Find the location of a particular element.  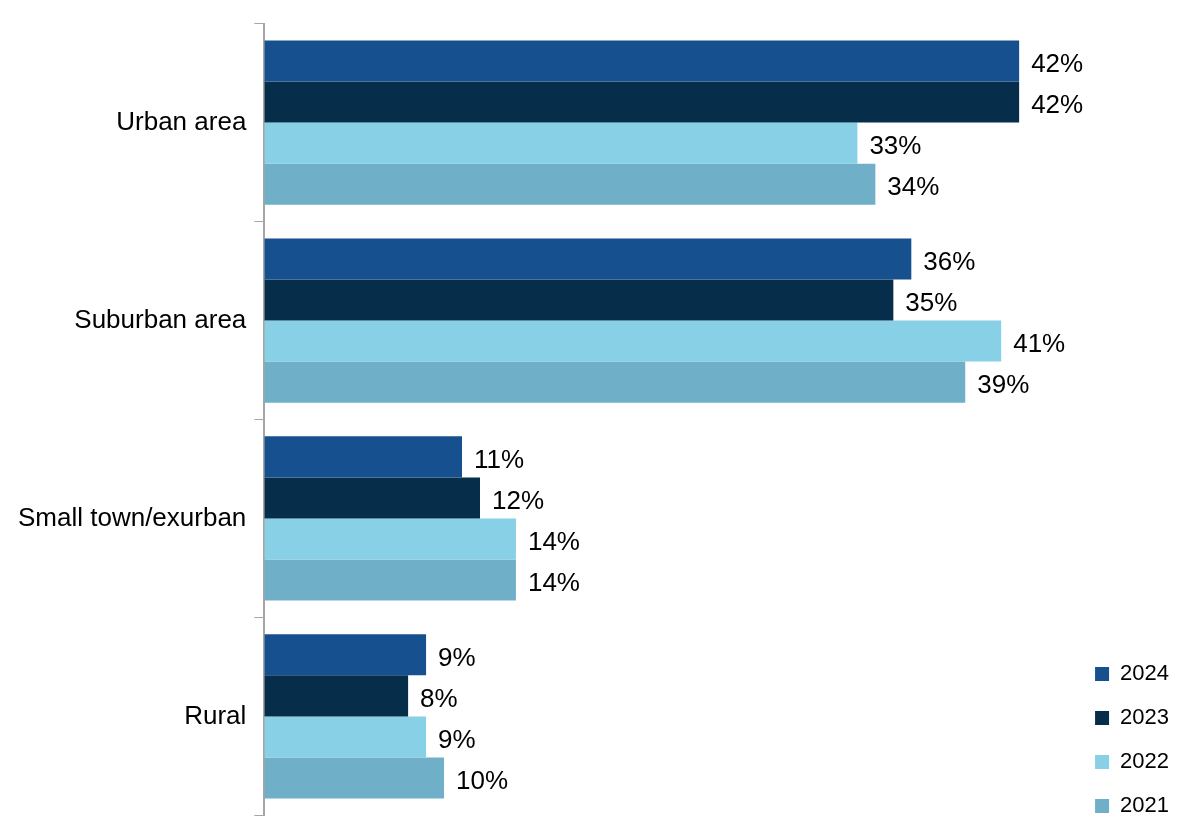

y-tick-label: Rural is located at coordinates (215, 714).